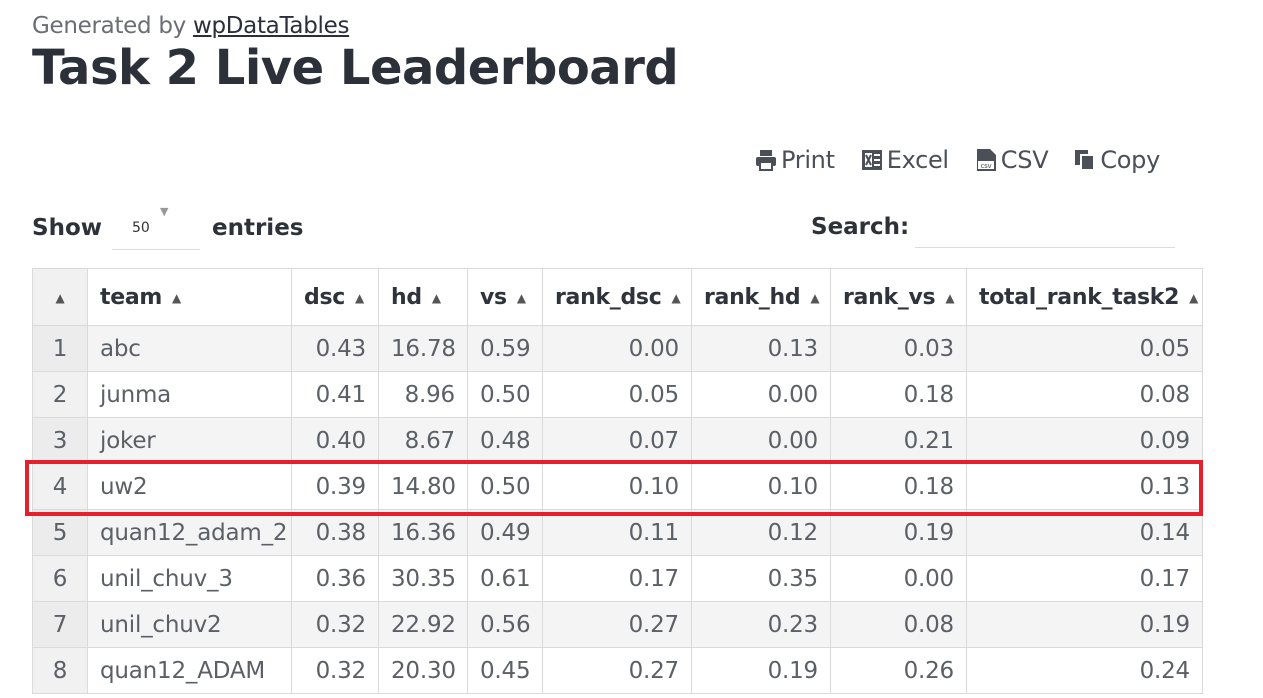 The width and height of the screenshot is (1263, 698). Describe the element at coordinates (60, 670) in the screenshot. I see `row-index: 8` at that location.